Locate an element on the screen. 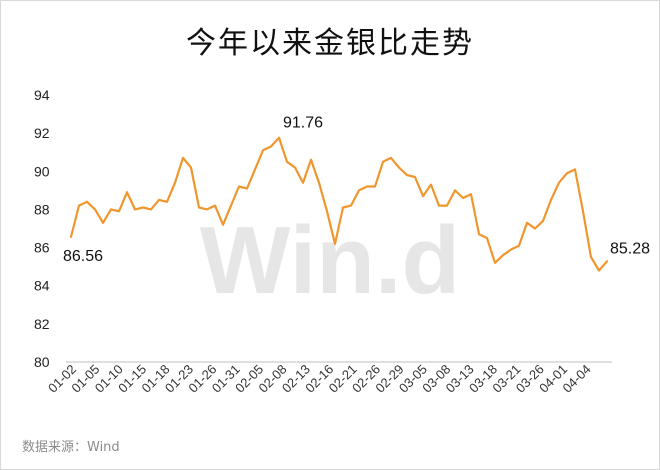 The height and width of the screenshot is (470, 660). y-tick-label: 86 is located at coordinates (42, 248).